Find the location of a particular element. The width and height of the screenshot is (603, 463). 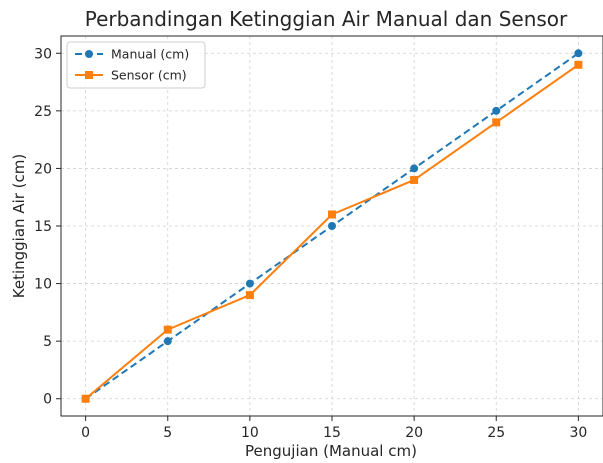

legend: Manual (cm) Sensor (cm) is located at coordinates (136, 65).